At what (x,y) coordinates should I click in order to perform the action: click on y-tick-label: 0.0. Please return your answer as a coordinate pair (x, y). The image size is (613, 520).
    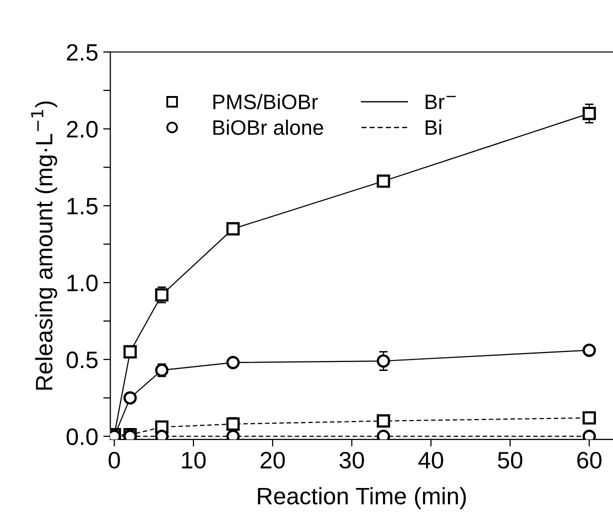
    Looking at the image, I should click on (82, 437).